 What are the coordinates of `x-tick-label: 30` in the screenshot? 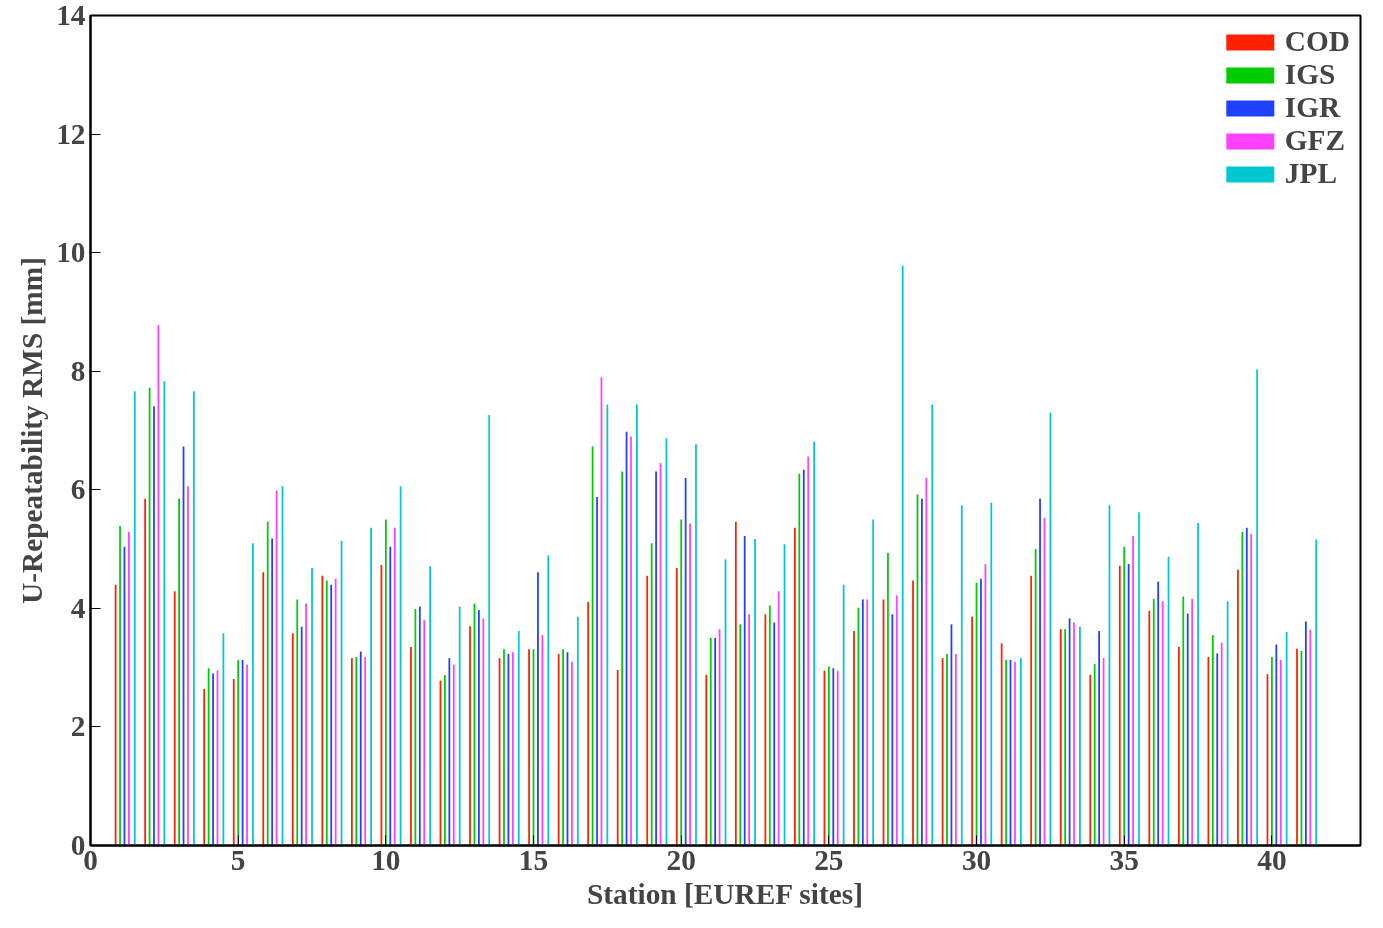 It's located at (976, 859).